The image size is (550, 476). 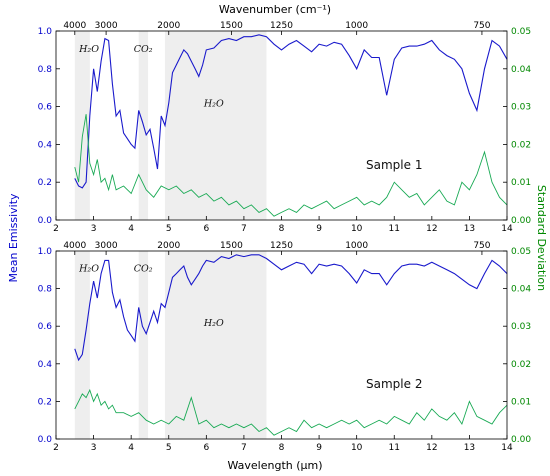 I want to click on sample-label: Sample 2, so click(x=394, y=384).